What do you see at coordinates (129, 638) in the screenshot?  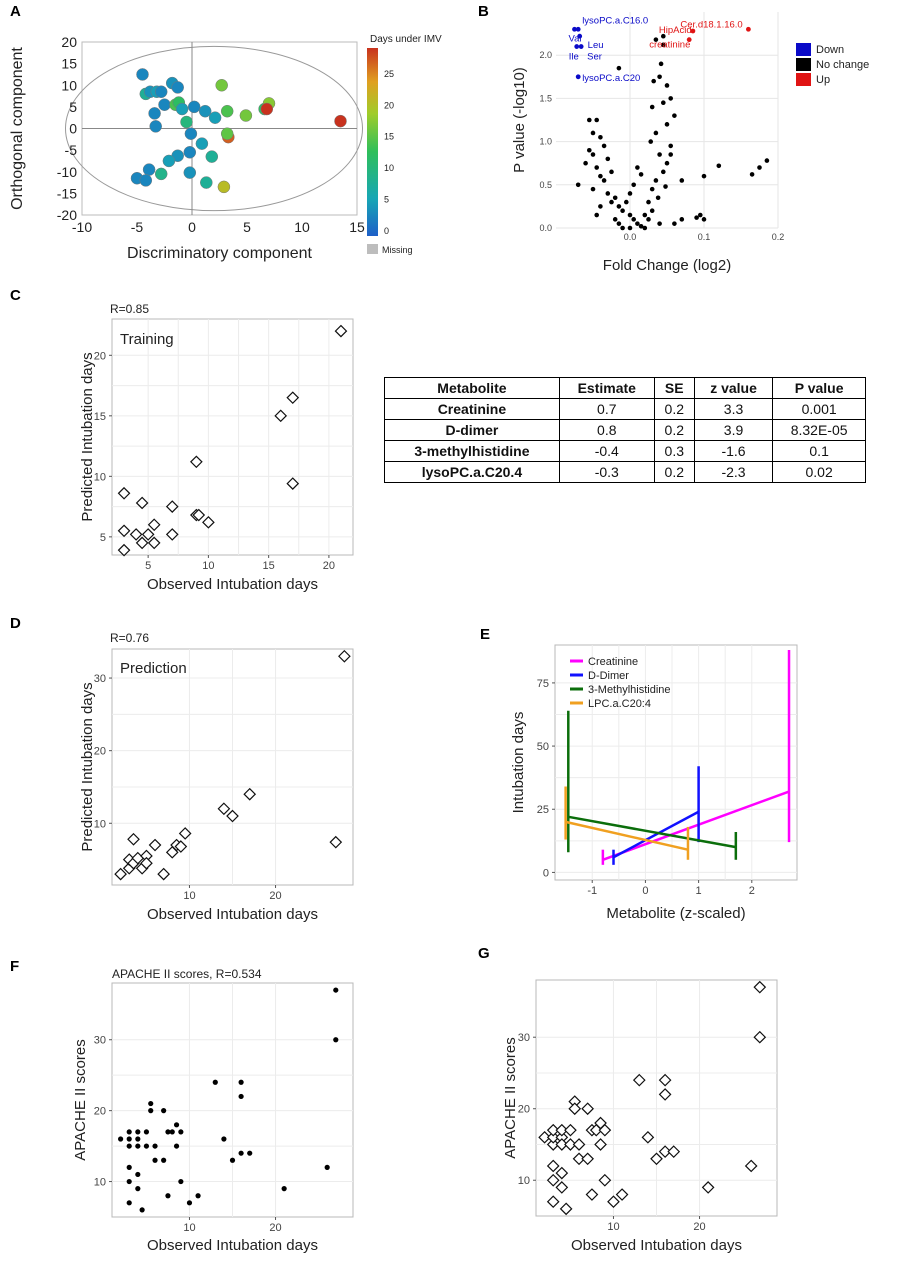 I see `correlation-label: R=0.76` at bounding box center [129, 638].